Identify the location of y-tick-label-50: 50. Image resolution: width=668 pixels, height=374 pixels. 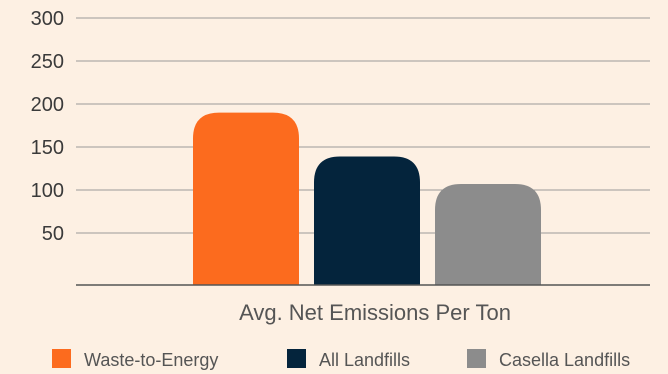
(53, 234).